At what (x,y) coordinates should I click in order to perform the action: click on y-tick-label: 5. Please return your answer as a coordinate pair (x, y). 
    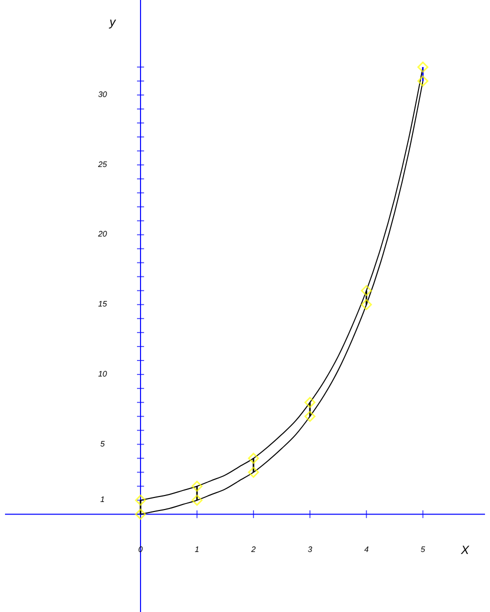
    Looking at the image, I should click on (103, 443).